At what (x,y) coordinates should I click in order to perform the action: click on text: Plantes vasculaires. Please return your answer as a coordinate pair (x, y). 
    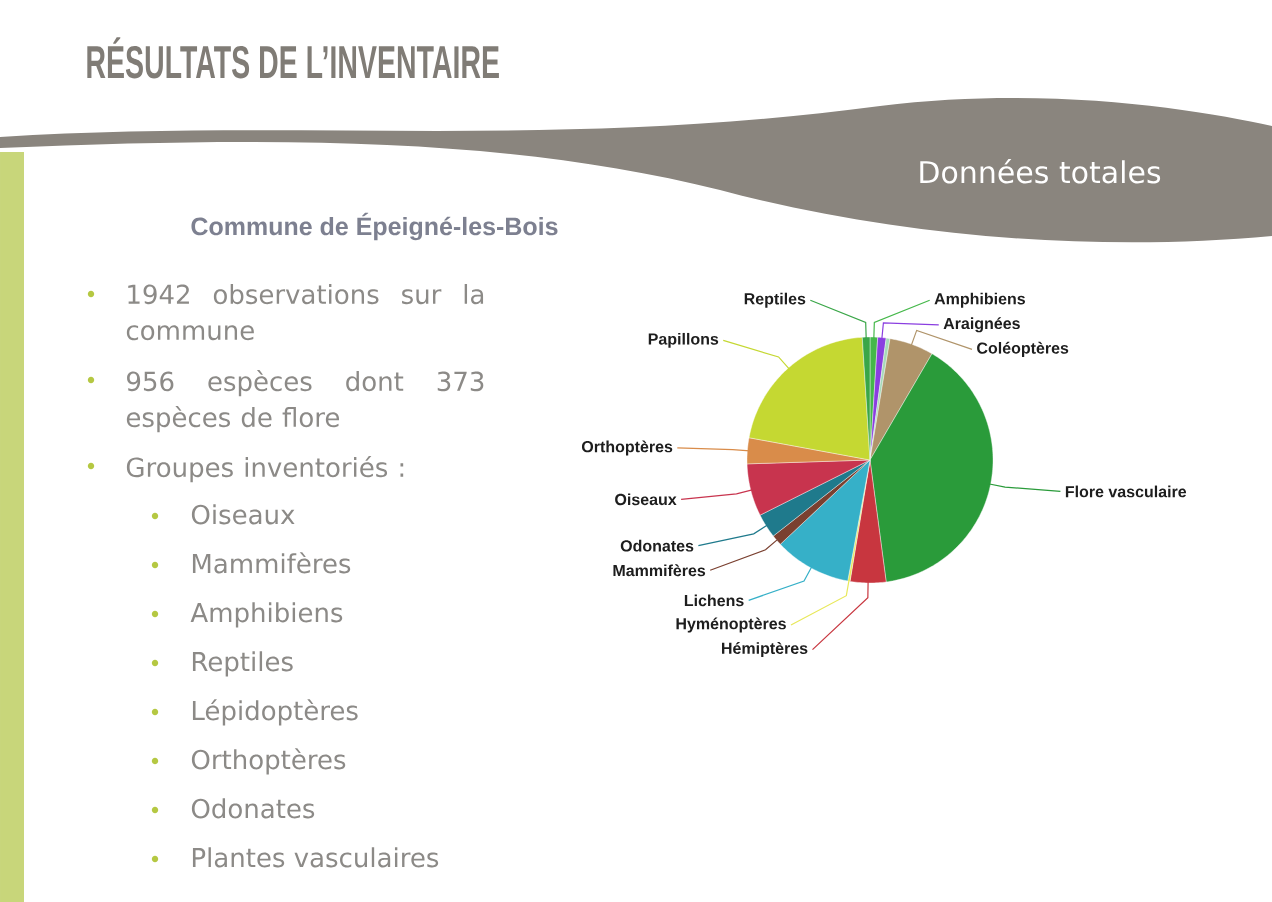
    Looking at the image, I should click on (315, 857).